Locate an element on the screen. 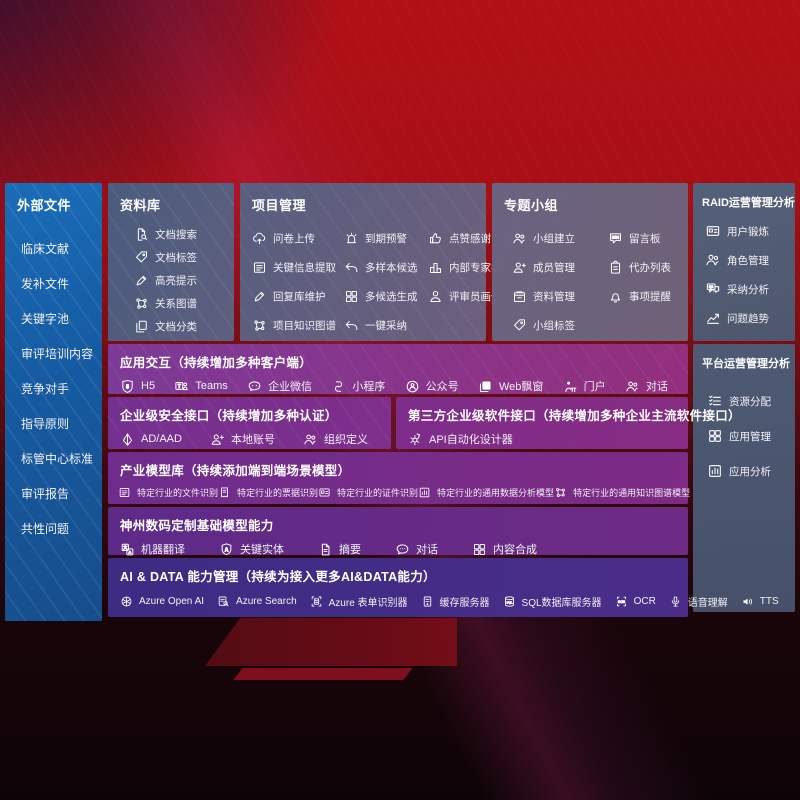 This screenshot has height=800, width=800. project-management-grid: 问卷上传 关键信息提取 回复库维护 项目知识图谱 is located at coordinates (376, 281).